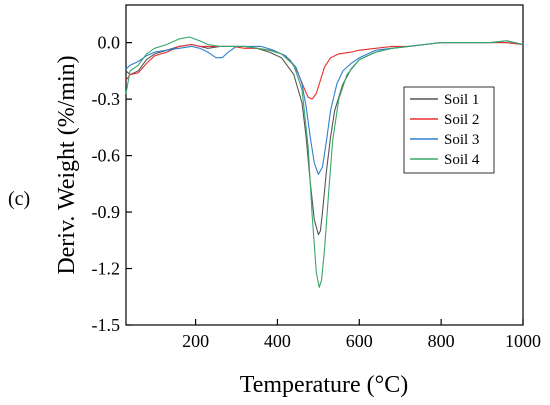  What do you see at coordinates (106, 325) in the screenshot?
I see `y-tick-label: -1.5` at bounding box center [106, 325].